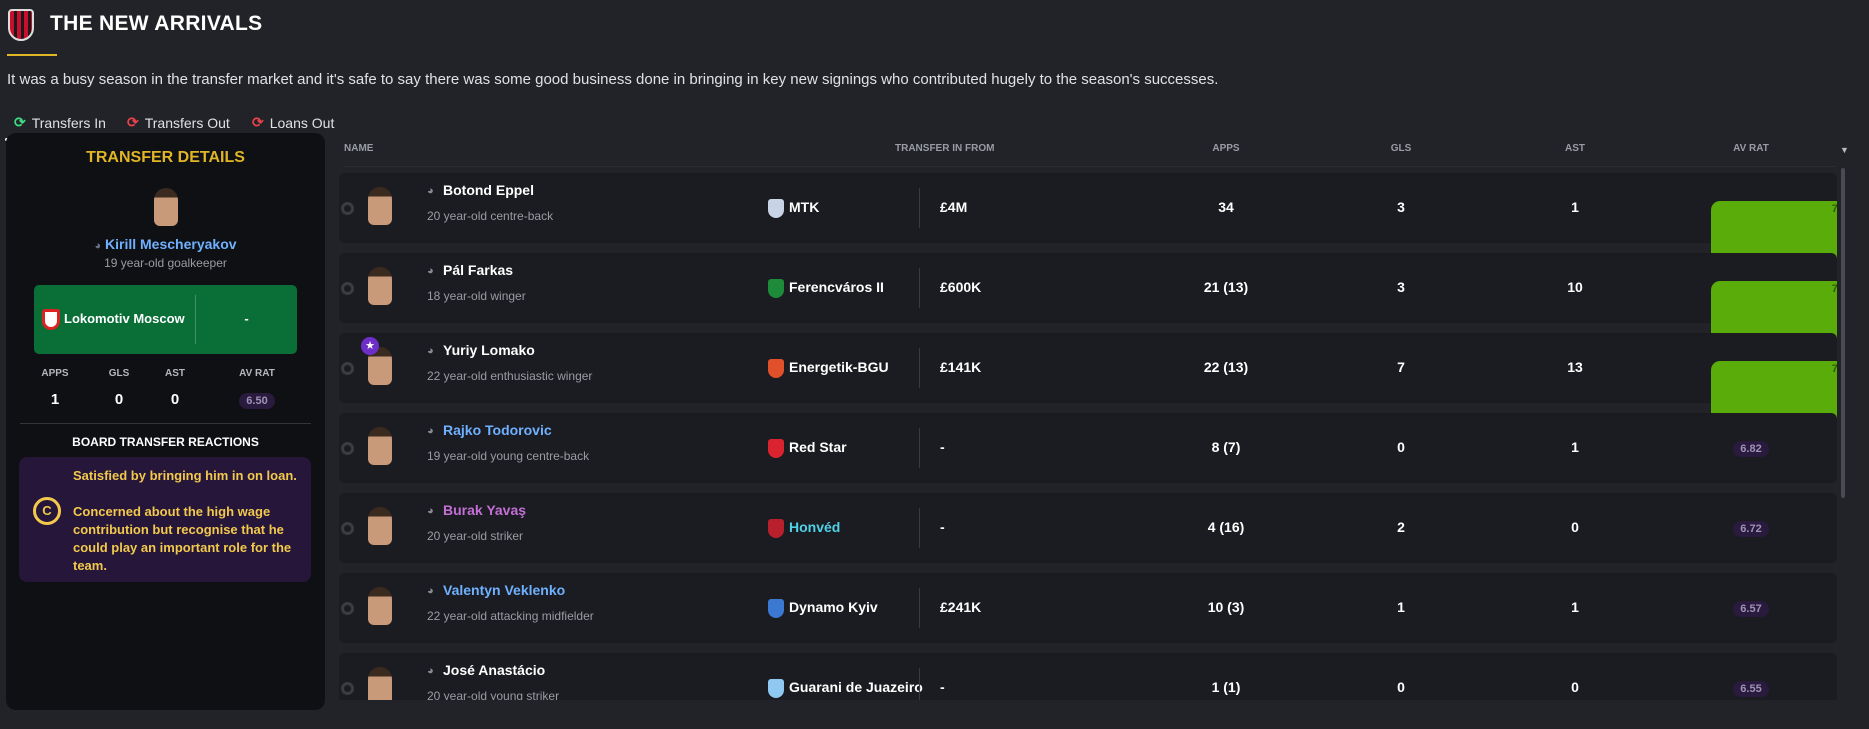  What do you see at coordinates (187, 122) in the screenshot?
I see `tab-label: Transfers Out` at bounding box center [187, 122].